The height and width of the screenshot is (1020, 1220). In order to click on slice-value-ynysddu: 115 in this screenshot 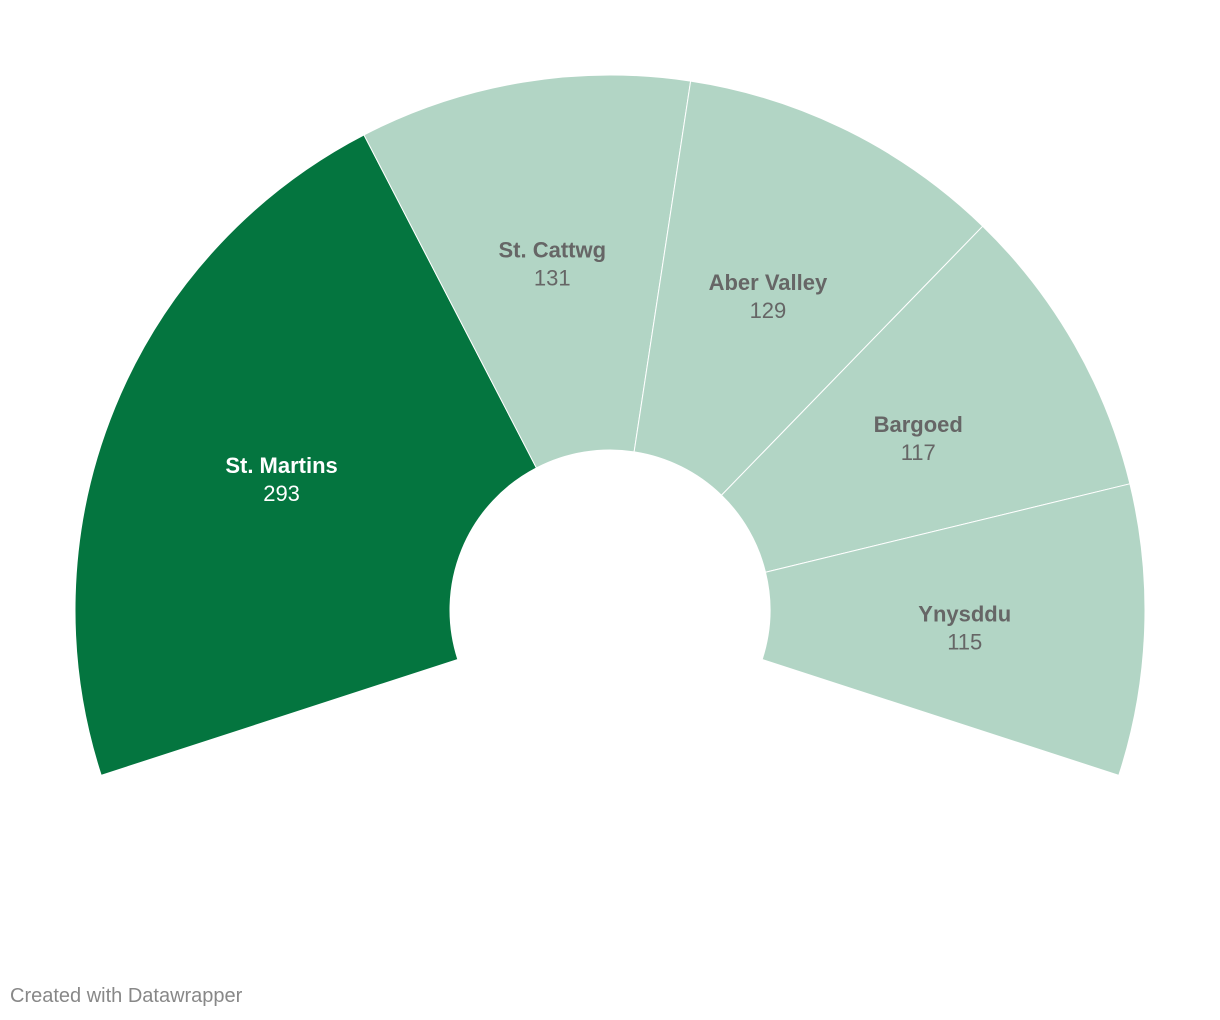, I will do `click(964, 641)`.